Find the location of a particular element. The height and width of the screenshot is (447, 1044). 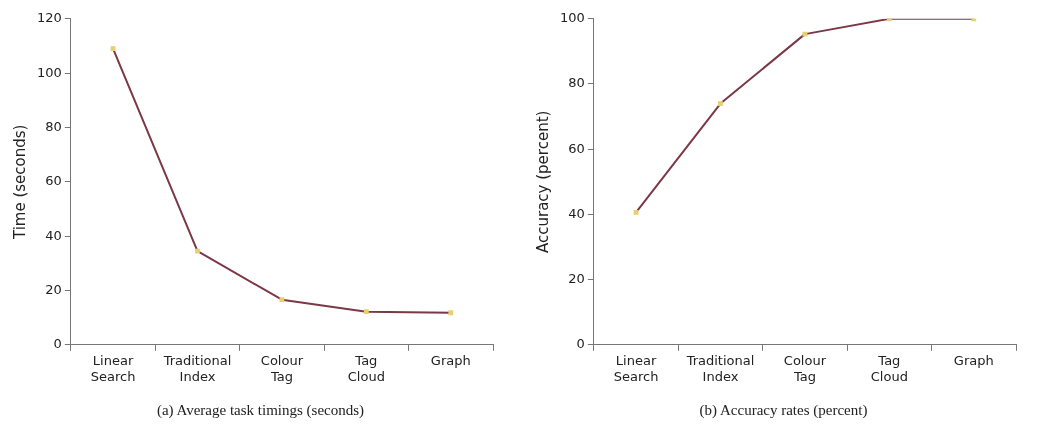

y-axis-title: Time (seconds) is located at coordinates (19, 182).